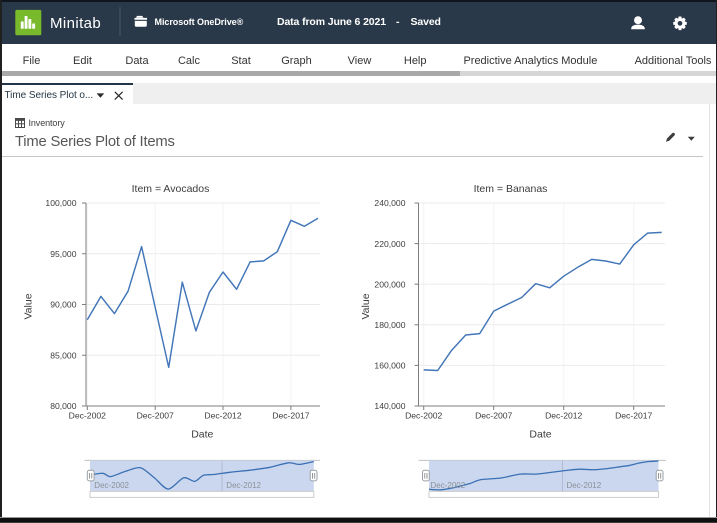 The image size is (717, 523). What do you see at coordinates (389, 406) in the screenshot?
I see `svg-text: 140,000` at bounding box center [389, 406].